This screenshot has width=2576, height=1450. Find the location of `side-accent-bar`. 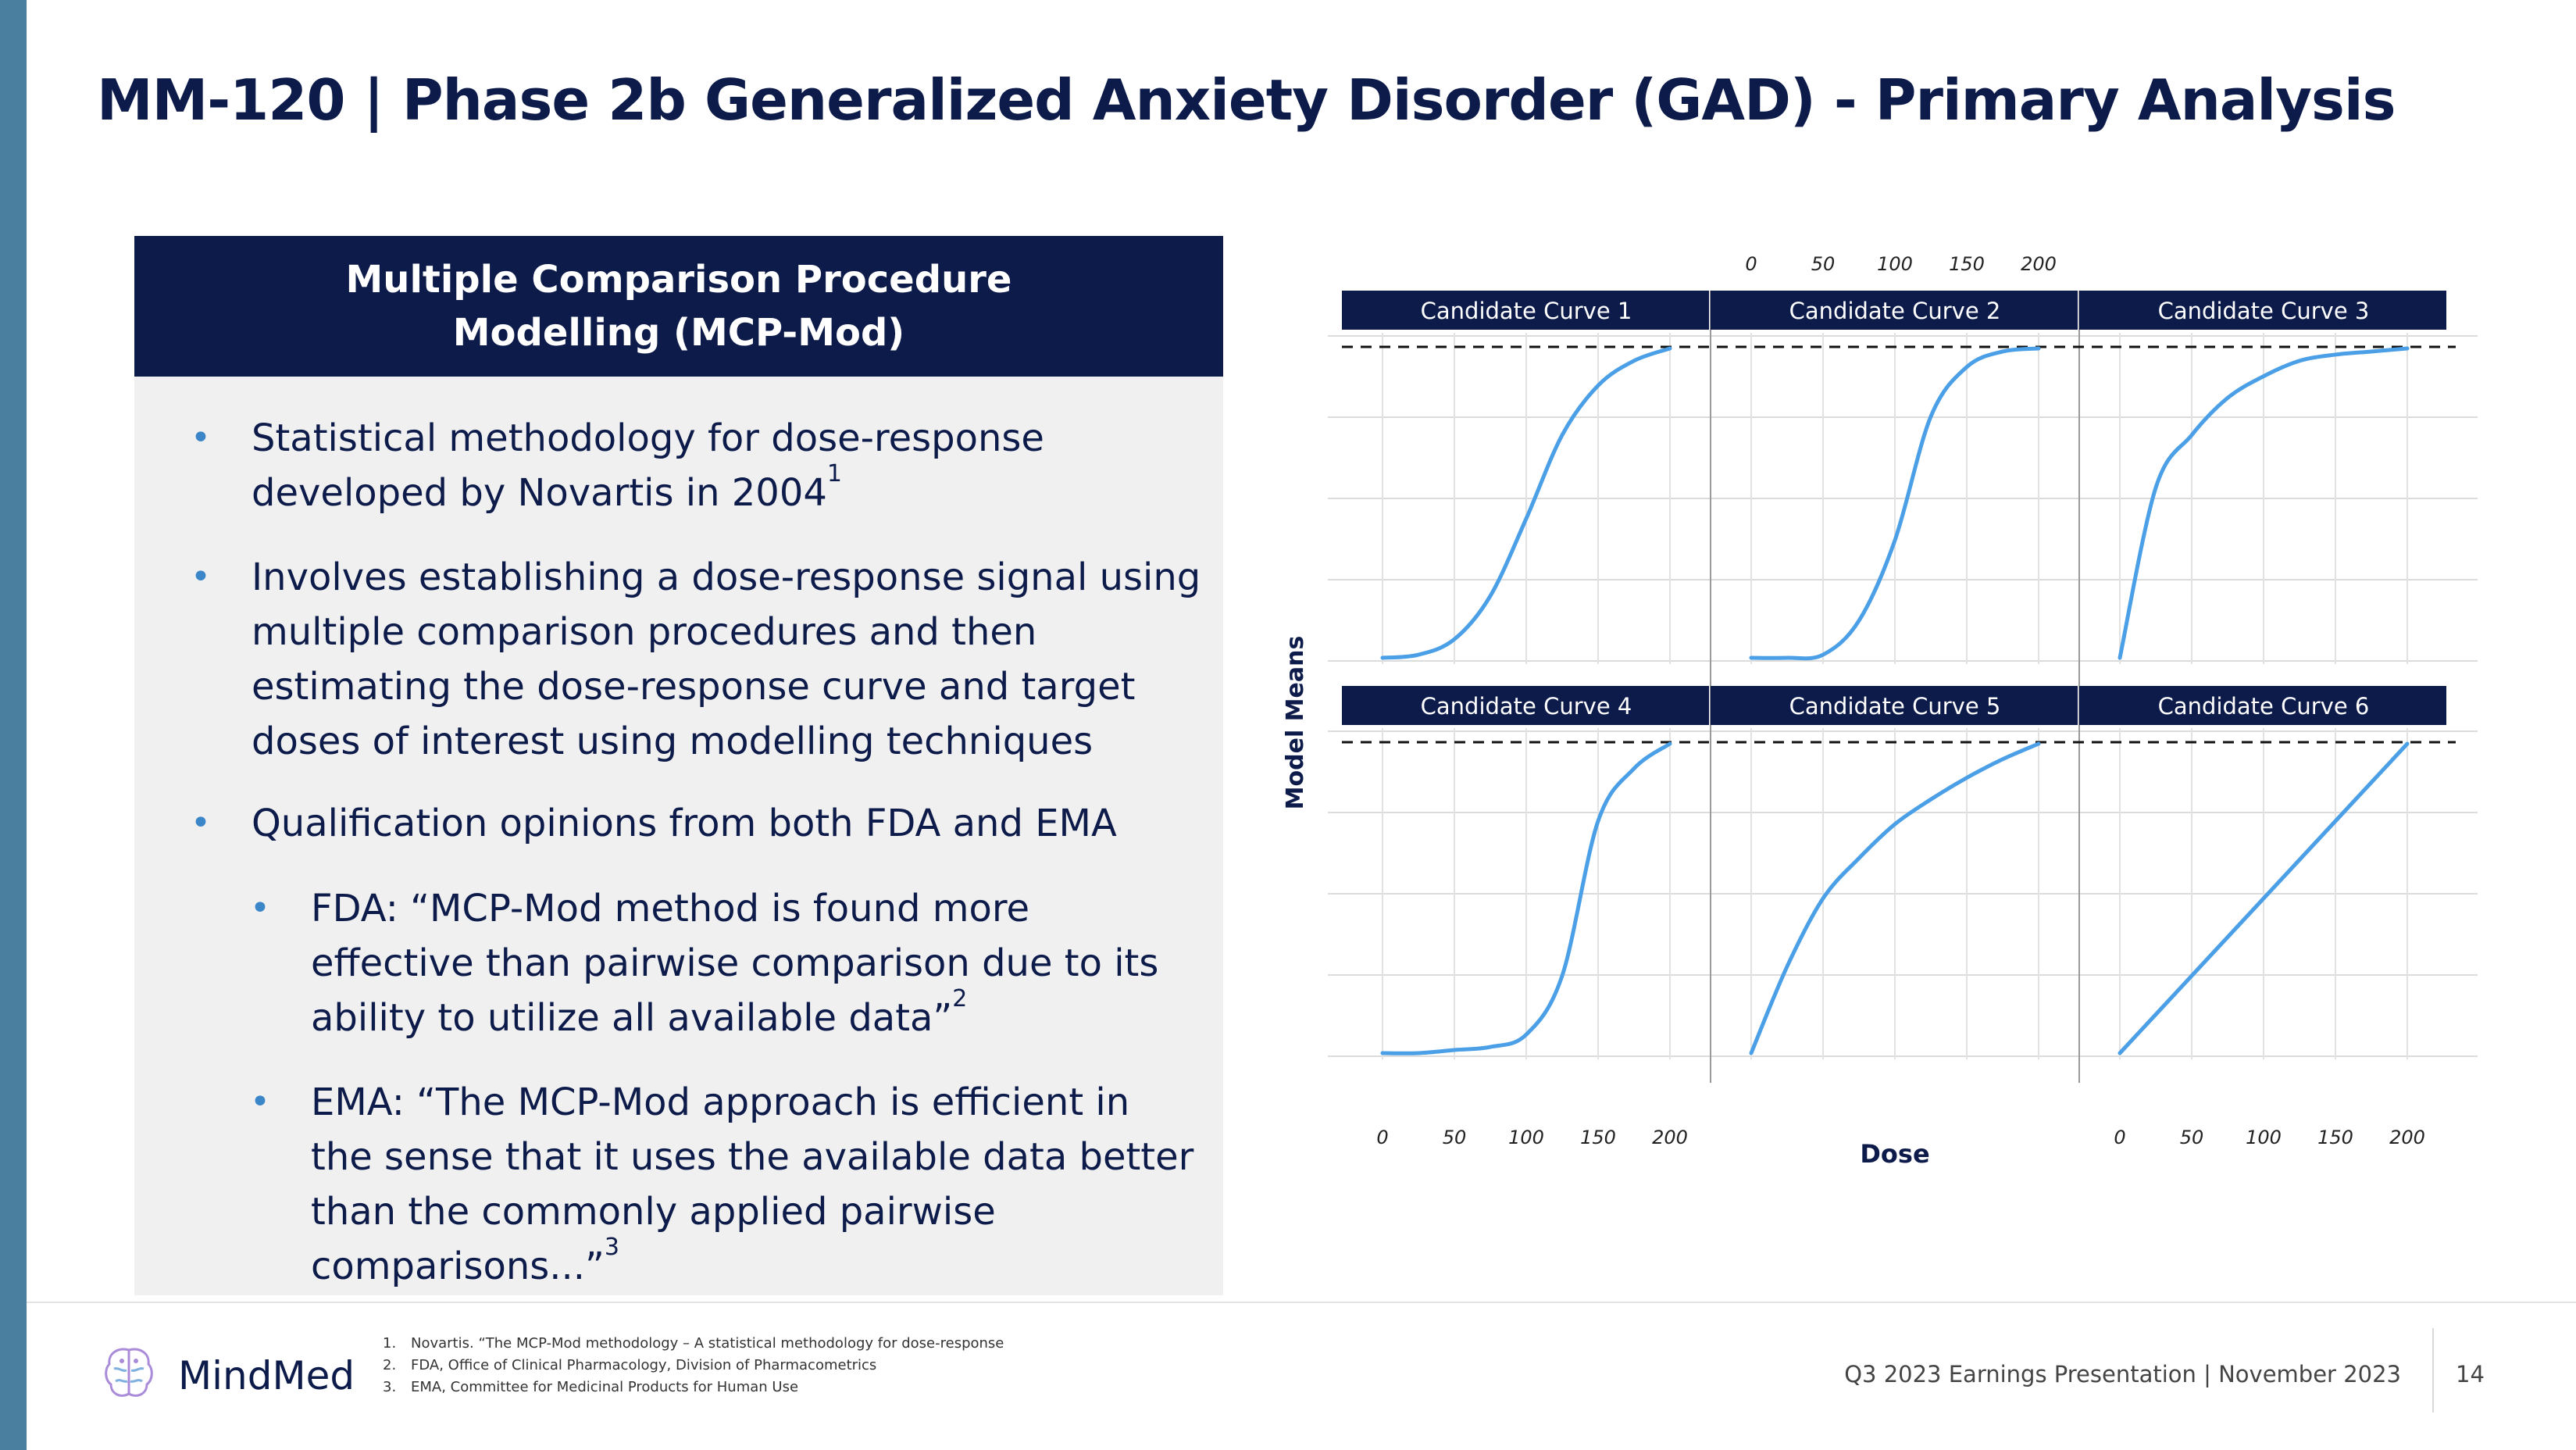

side-accent-bar is located at coordinates (14, 725).